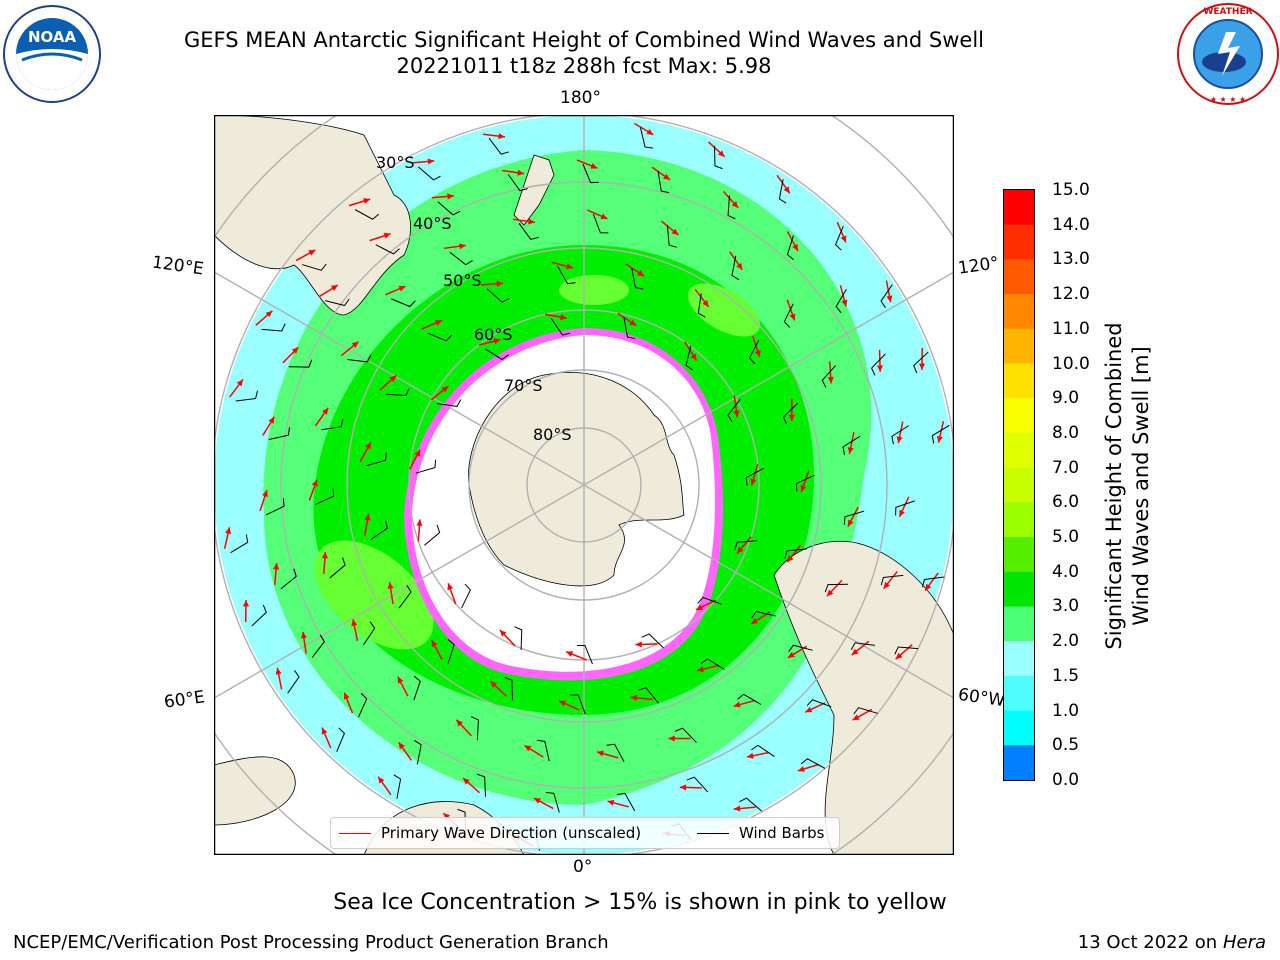 Image resolution: width=1280 pixels, height=960 pixels. I want to click on noaa-logo: NOAA, so click(52, 54).